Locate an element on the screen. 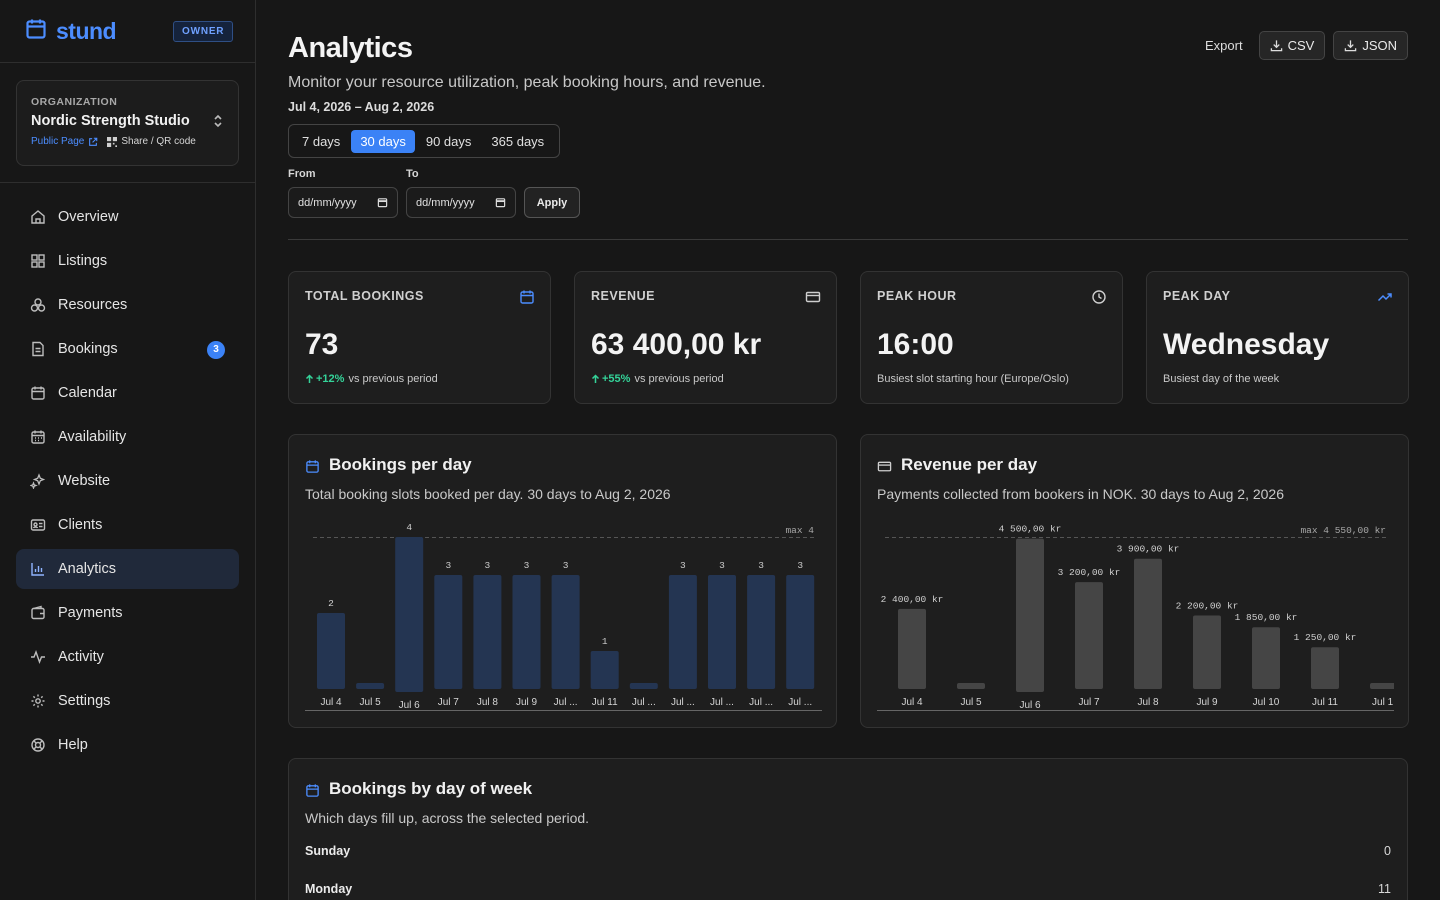 The height and width of the screenshot is (900, 1440). range-7-days: 7 days is located at coordinates (321, 141).